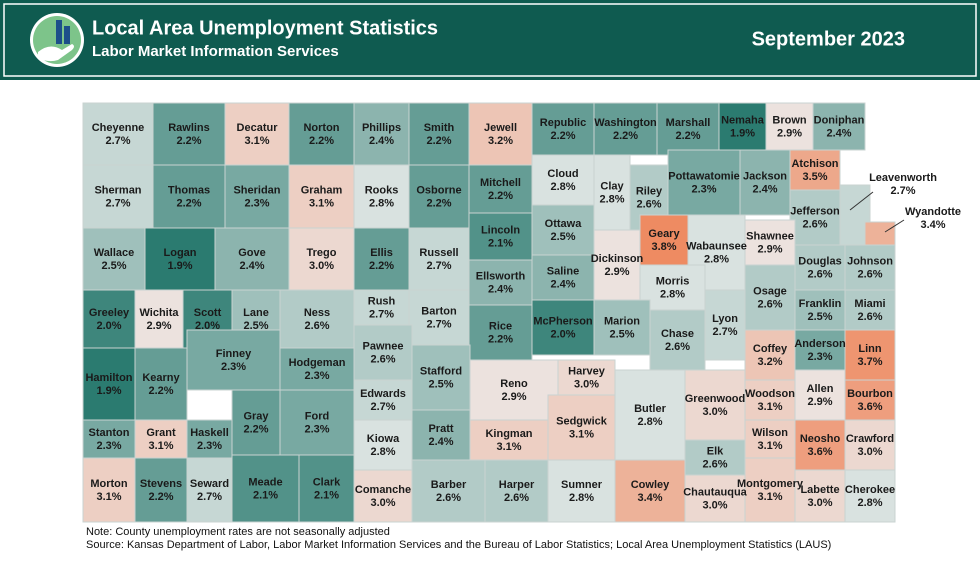 The width and height of the screenshot is (980, 566). What do you see at coordinates (517, 485) in the screenshot?
I see `county-name: Harper` at bounding box center [517, 485].